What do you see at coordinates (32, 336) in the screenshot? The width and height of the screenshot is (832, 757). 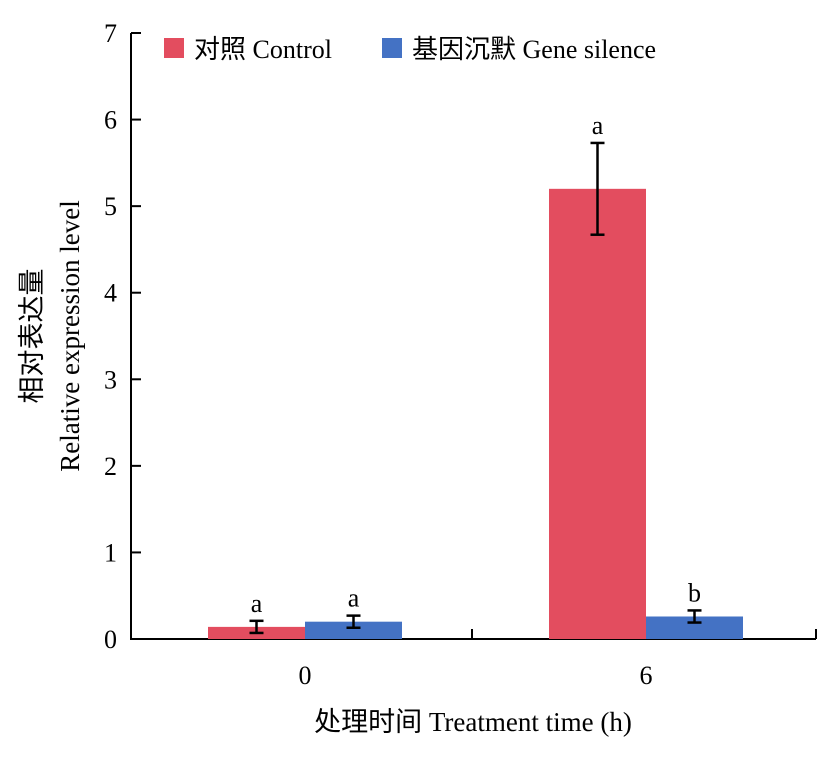 I see `y-axis-title-line1: 相对表达量` at bounding box center [32, 336].